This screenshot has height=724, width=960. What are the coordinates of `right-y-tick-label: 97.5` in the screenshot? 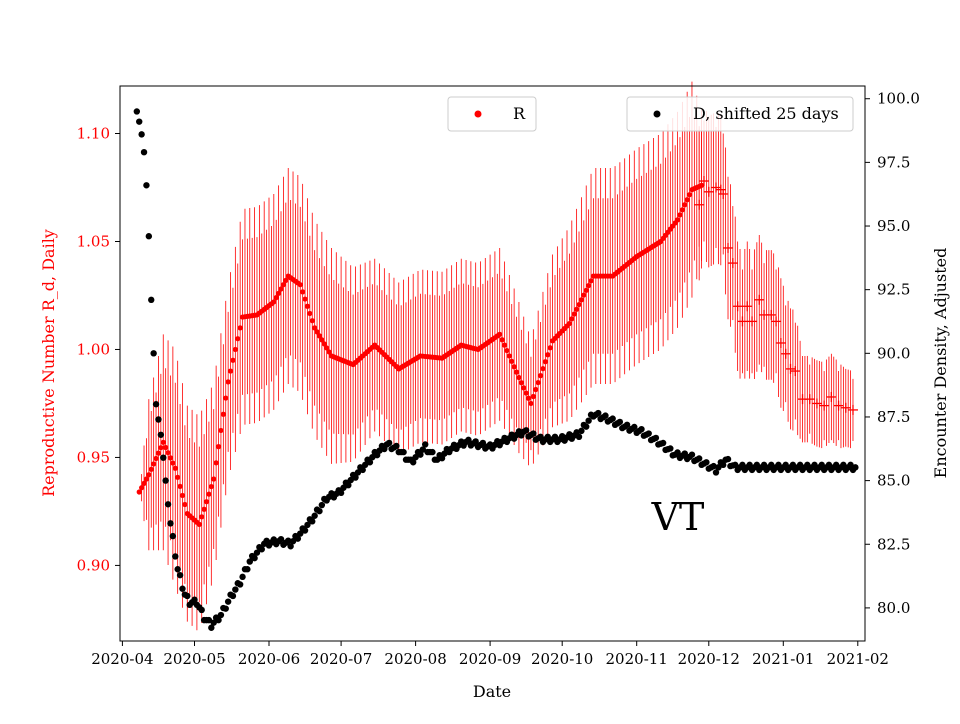 It's located at (893, 162).